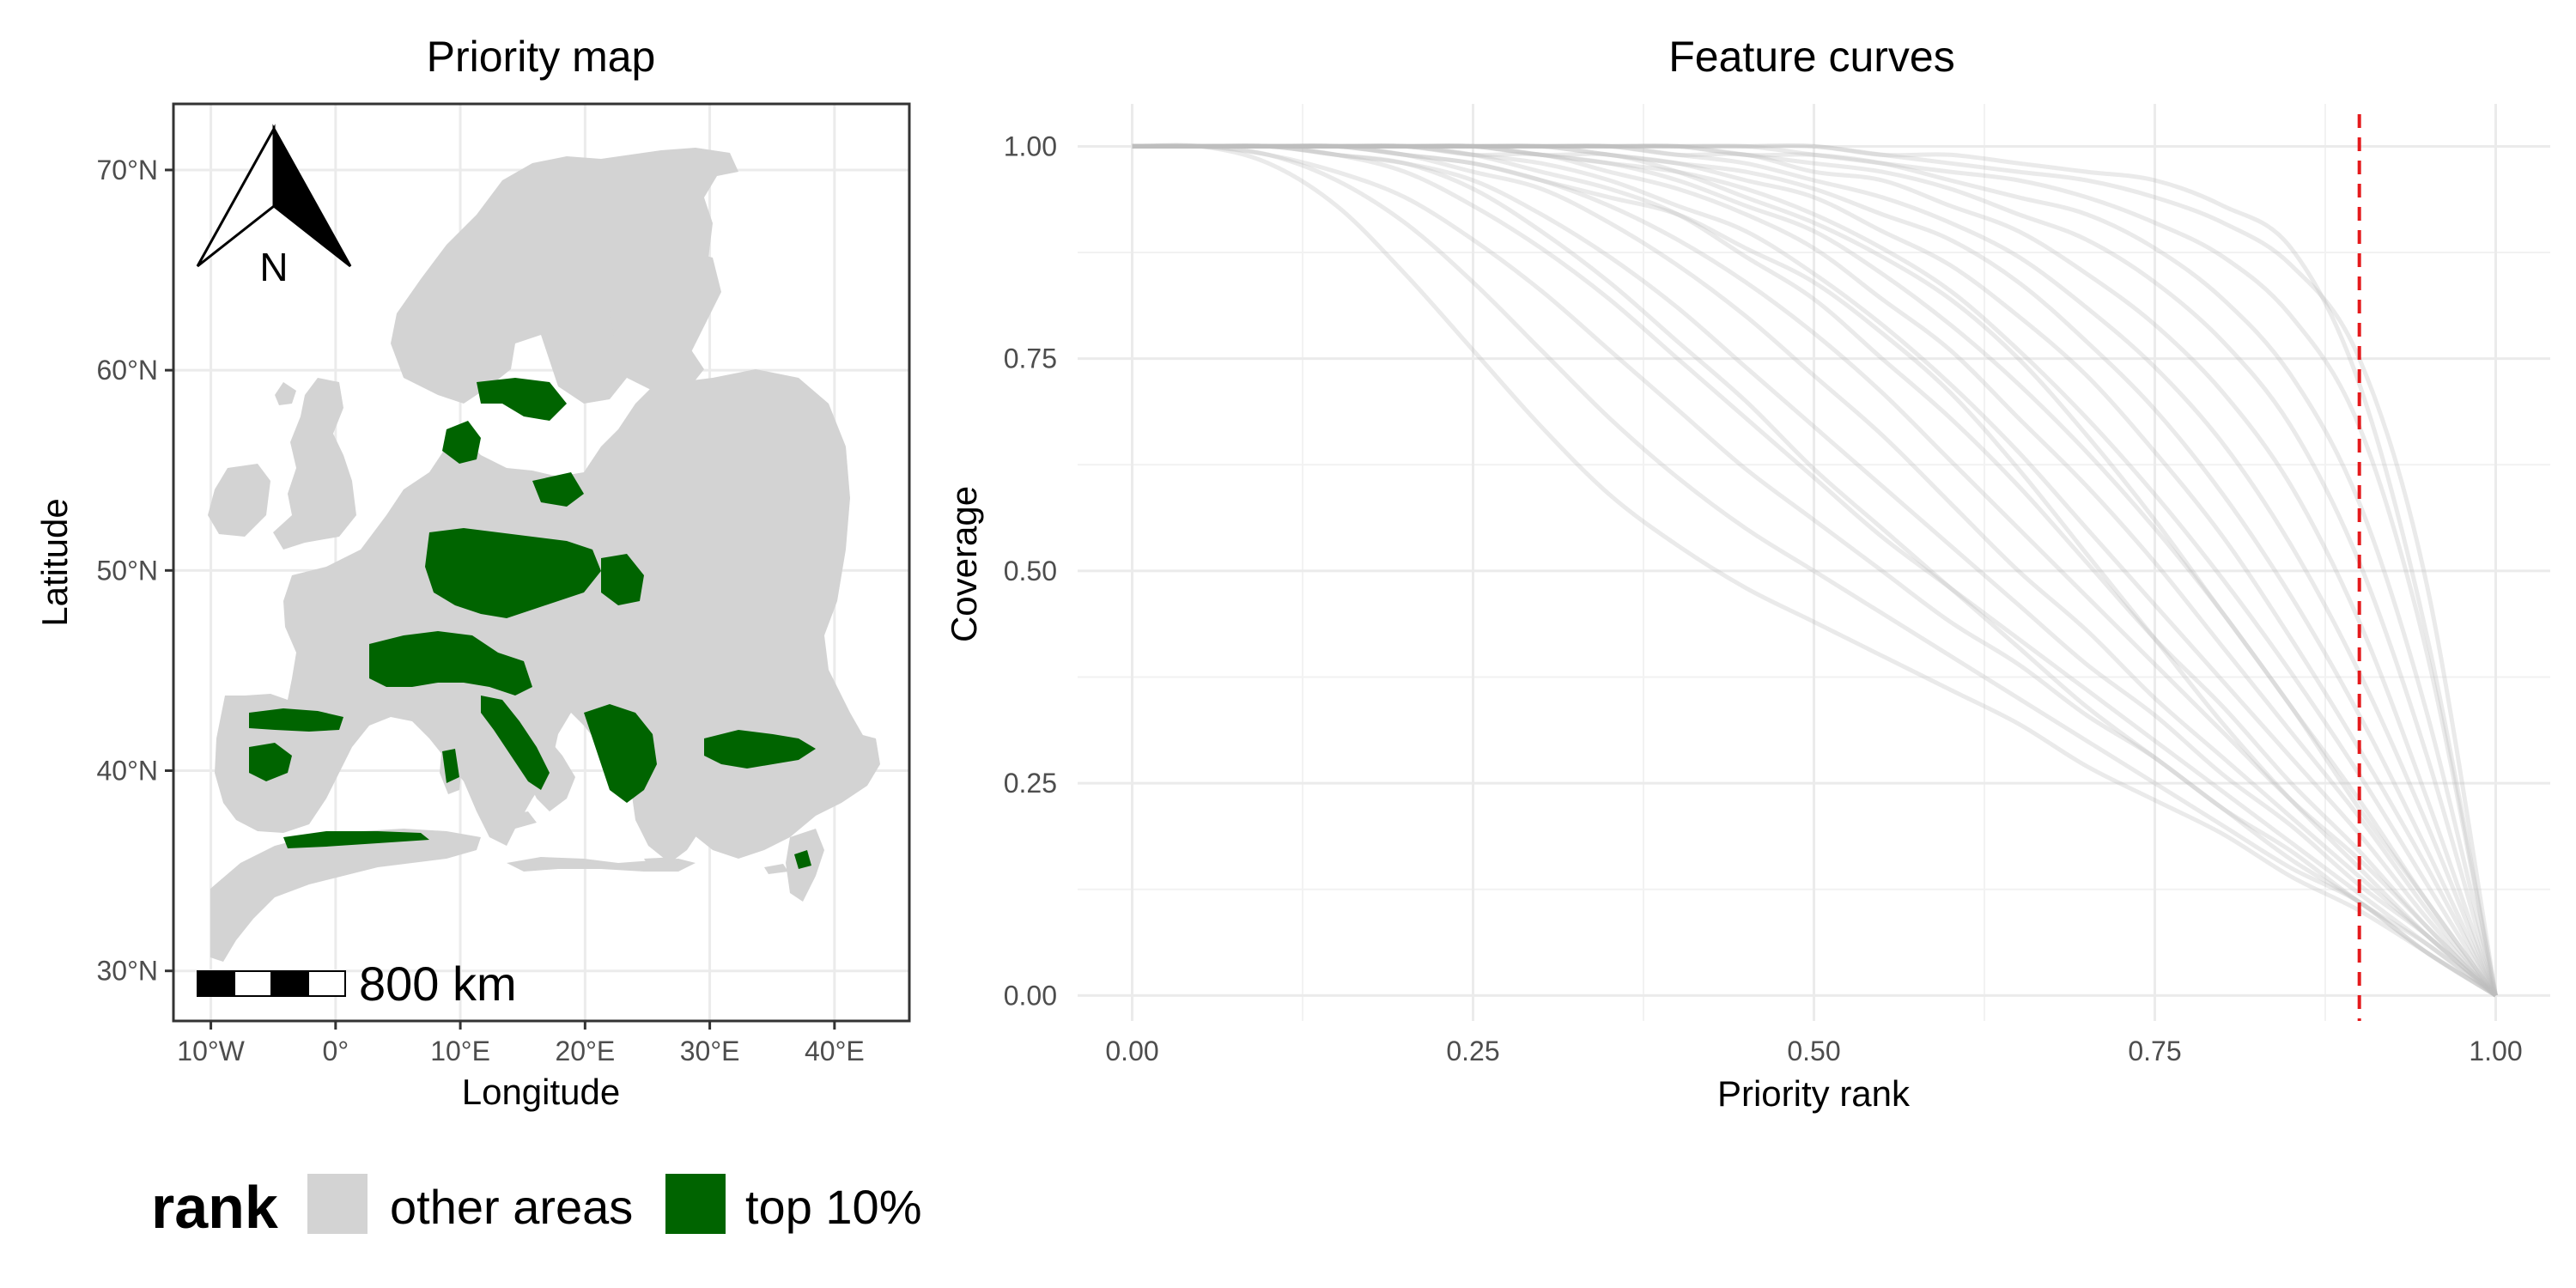 The image size is (2576, 1288). Describe the element at coordinates (128, 570) in the screenshot. I see `map-y-tick-label-2: 50°N` at that location.